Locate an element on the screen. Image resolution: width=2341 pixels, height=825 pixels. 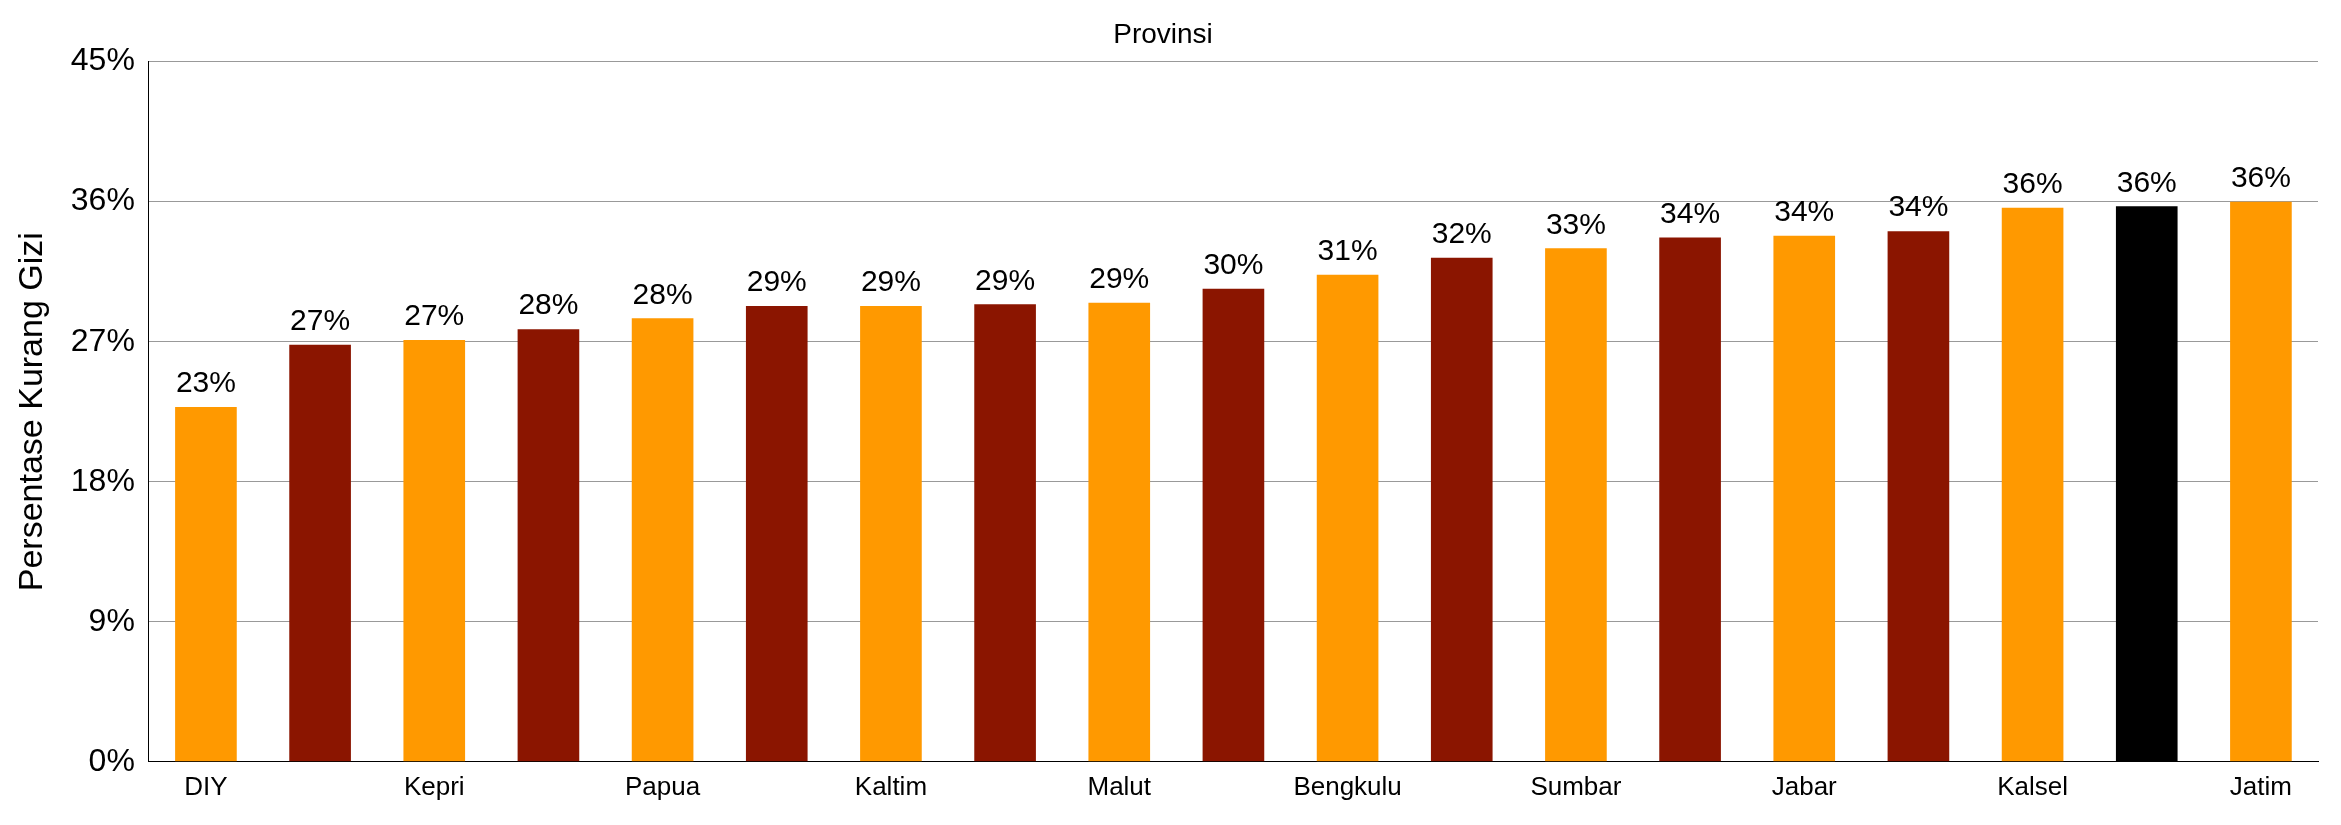
data-label: 33% is located at coordinates (1575, 223).